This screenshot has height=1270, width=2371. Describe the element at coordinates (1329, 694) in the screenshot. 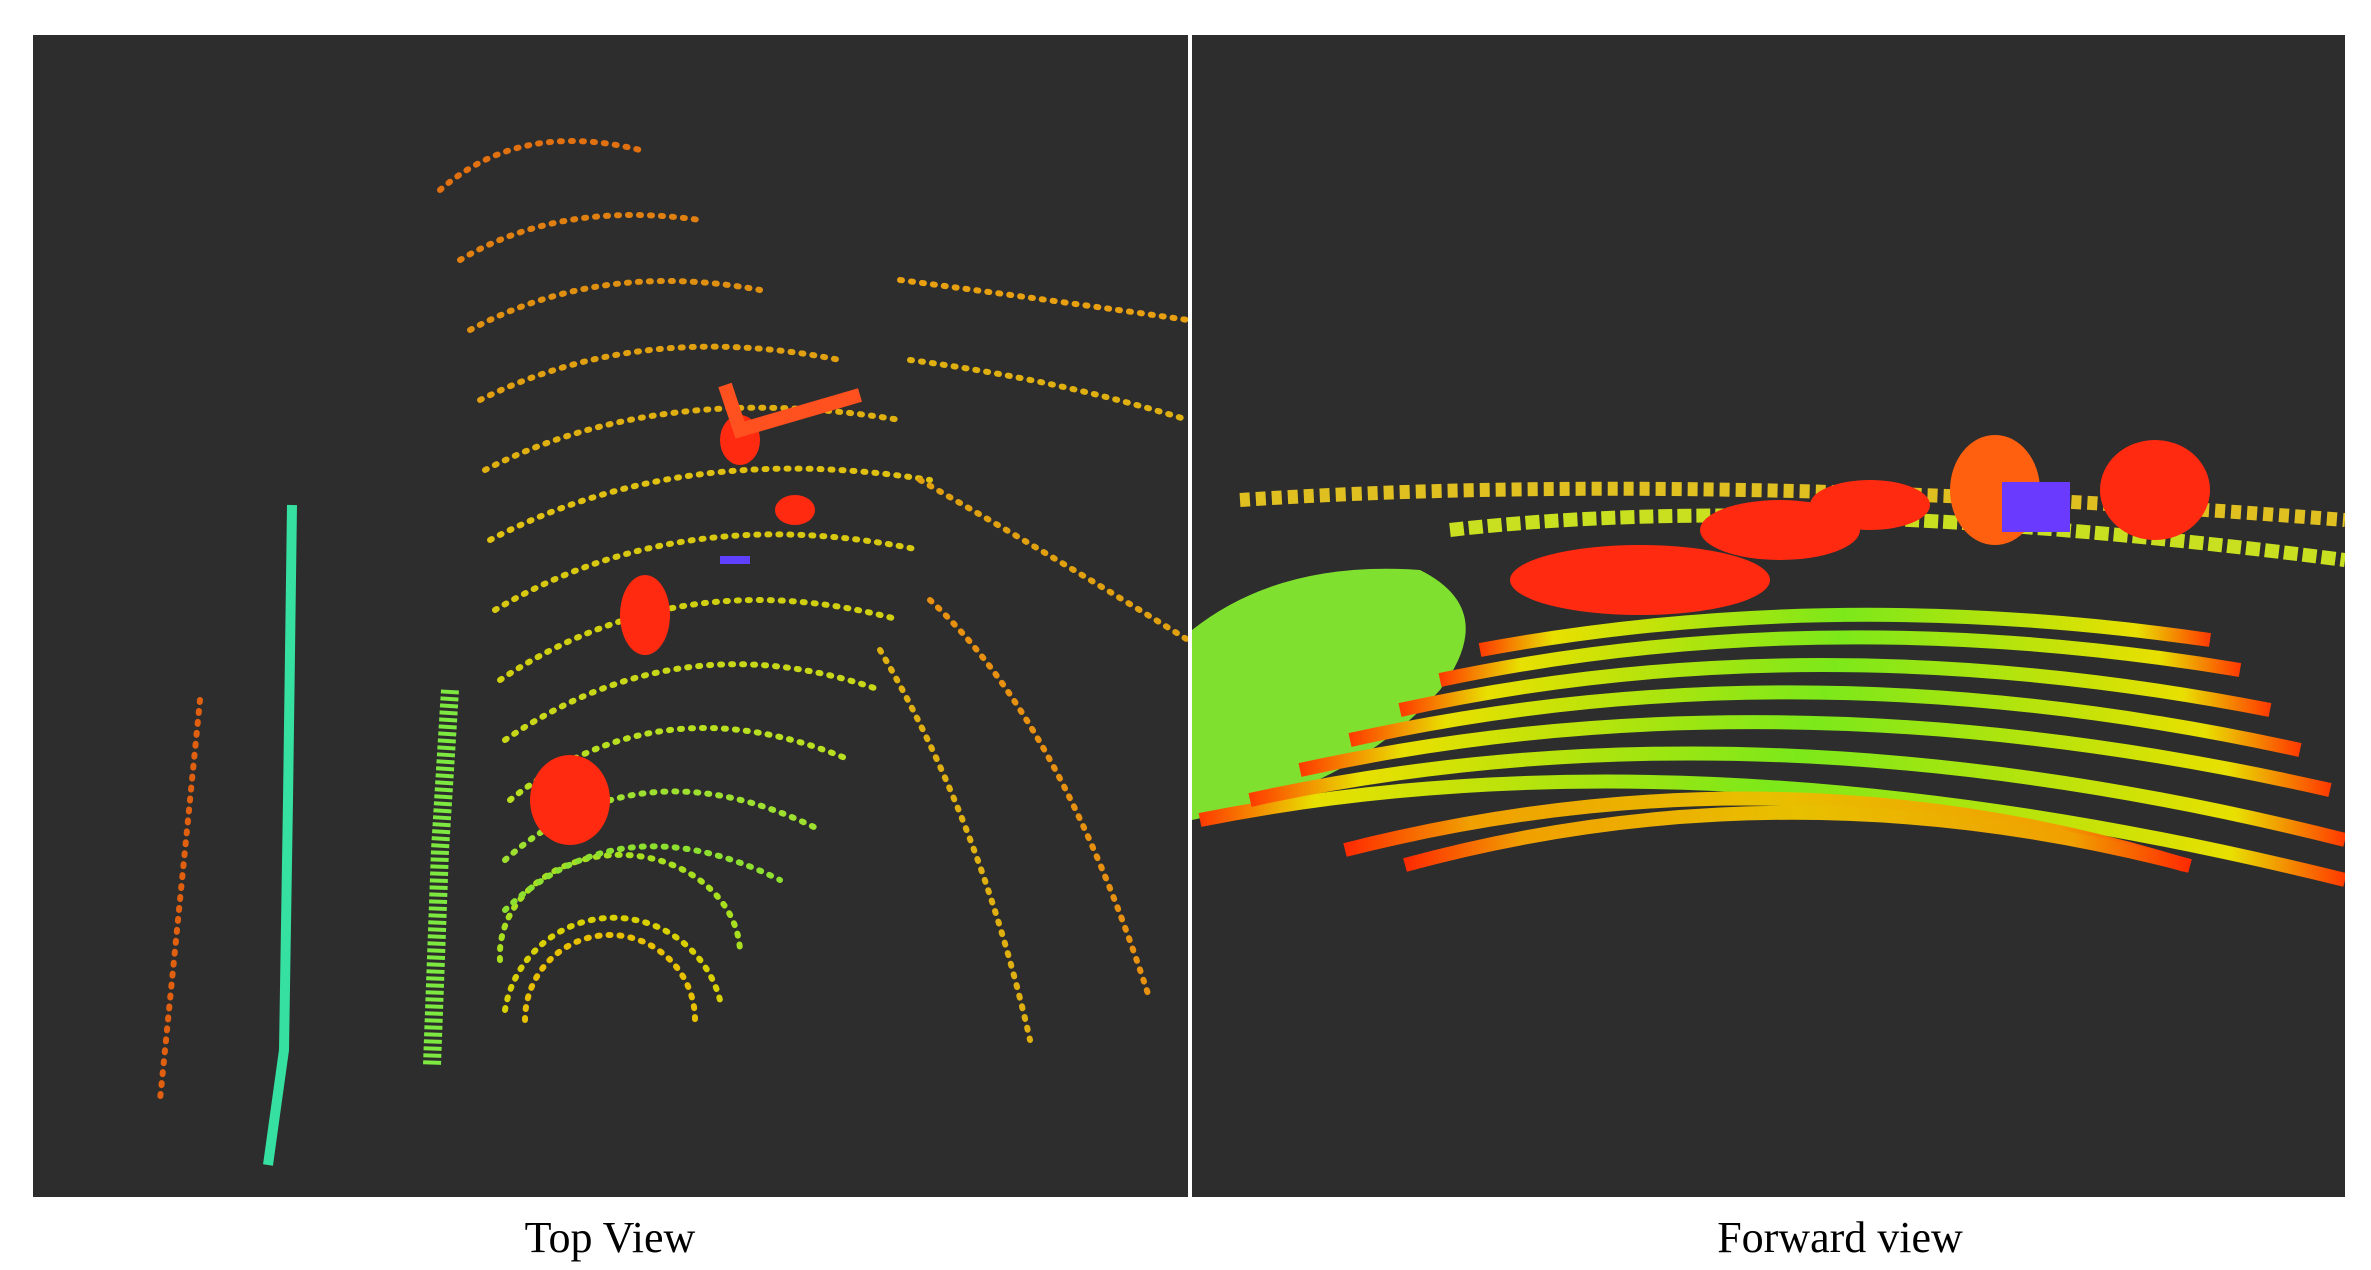

I see `near-ground-cloud` at that location.